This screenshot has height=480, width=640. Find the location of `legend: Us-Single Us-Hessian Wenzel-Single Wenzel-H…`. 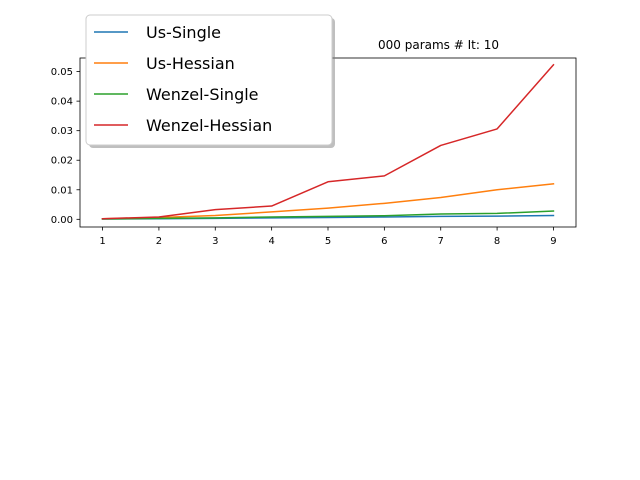

legend: Us-Single Us-Hessian Wenzel-Single Wenzel-H… is located at coordinates (210, 81).